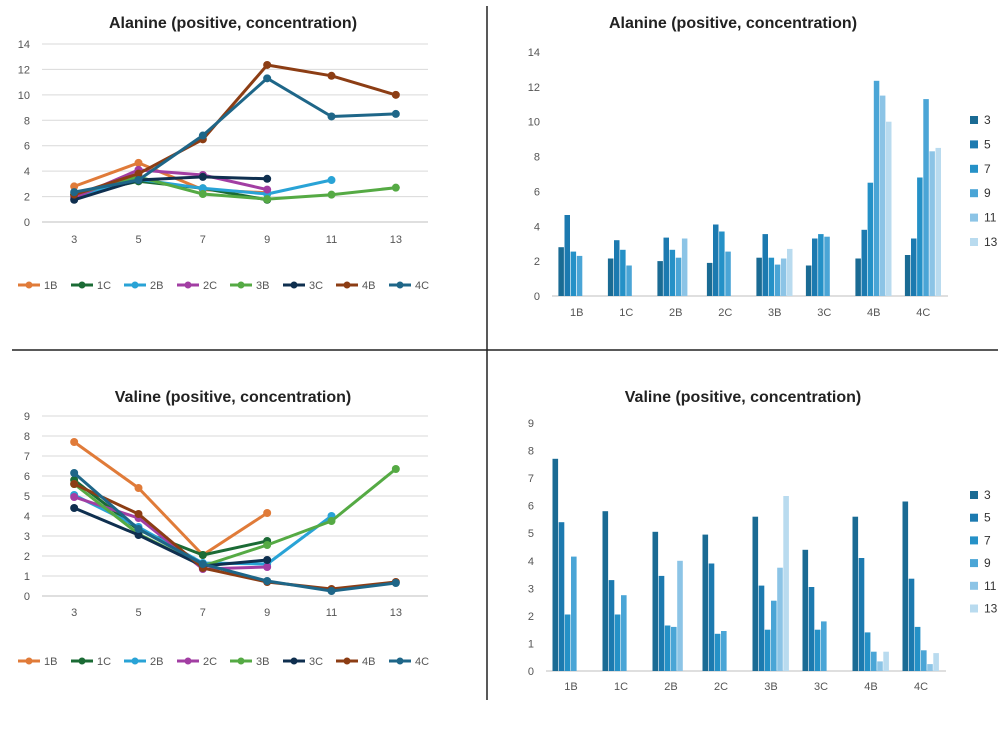 The width and height of the screenshot is (1002, 739). Describe the element at coordinates (104, 662) in the screenshot. I see `legend-label: 1C` at that location.